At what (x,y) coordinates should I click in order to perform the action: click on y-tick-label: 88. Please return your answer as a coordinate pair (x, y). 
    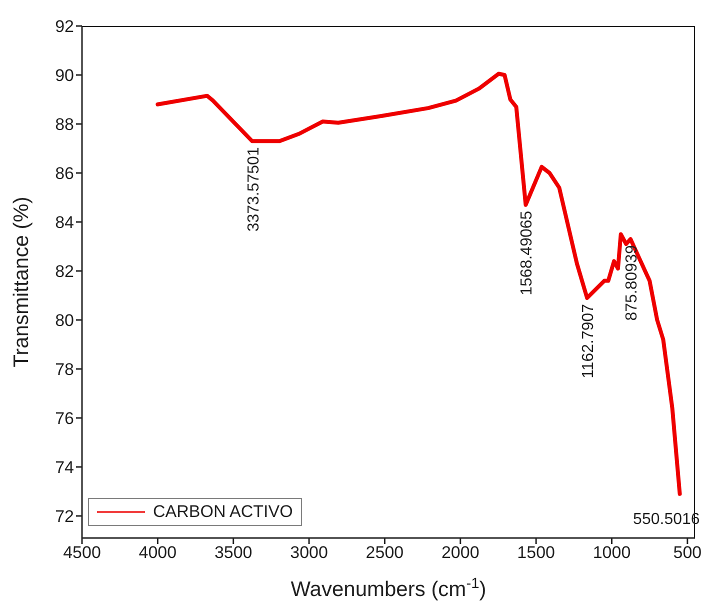
    Looking at the image, I should click on (64, 124).